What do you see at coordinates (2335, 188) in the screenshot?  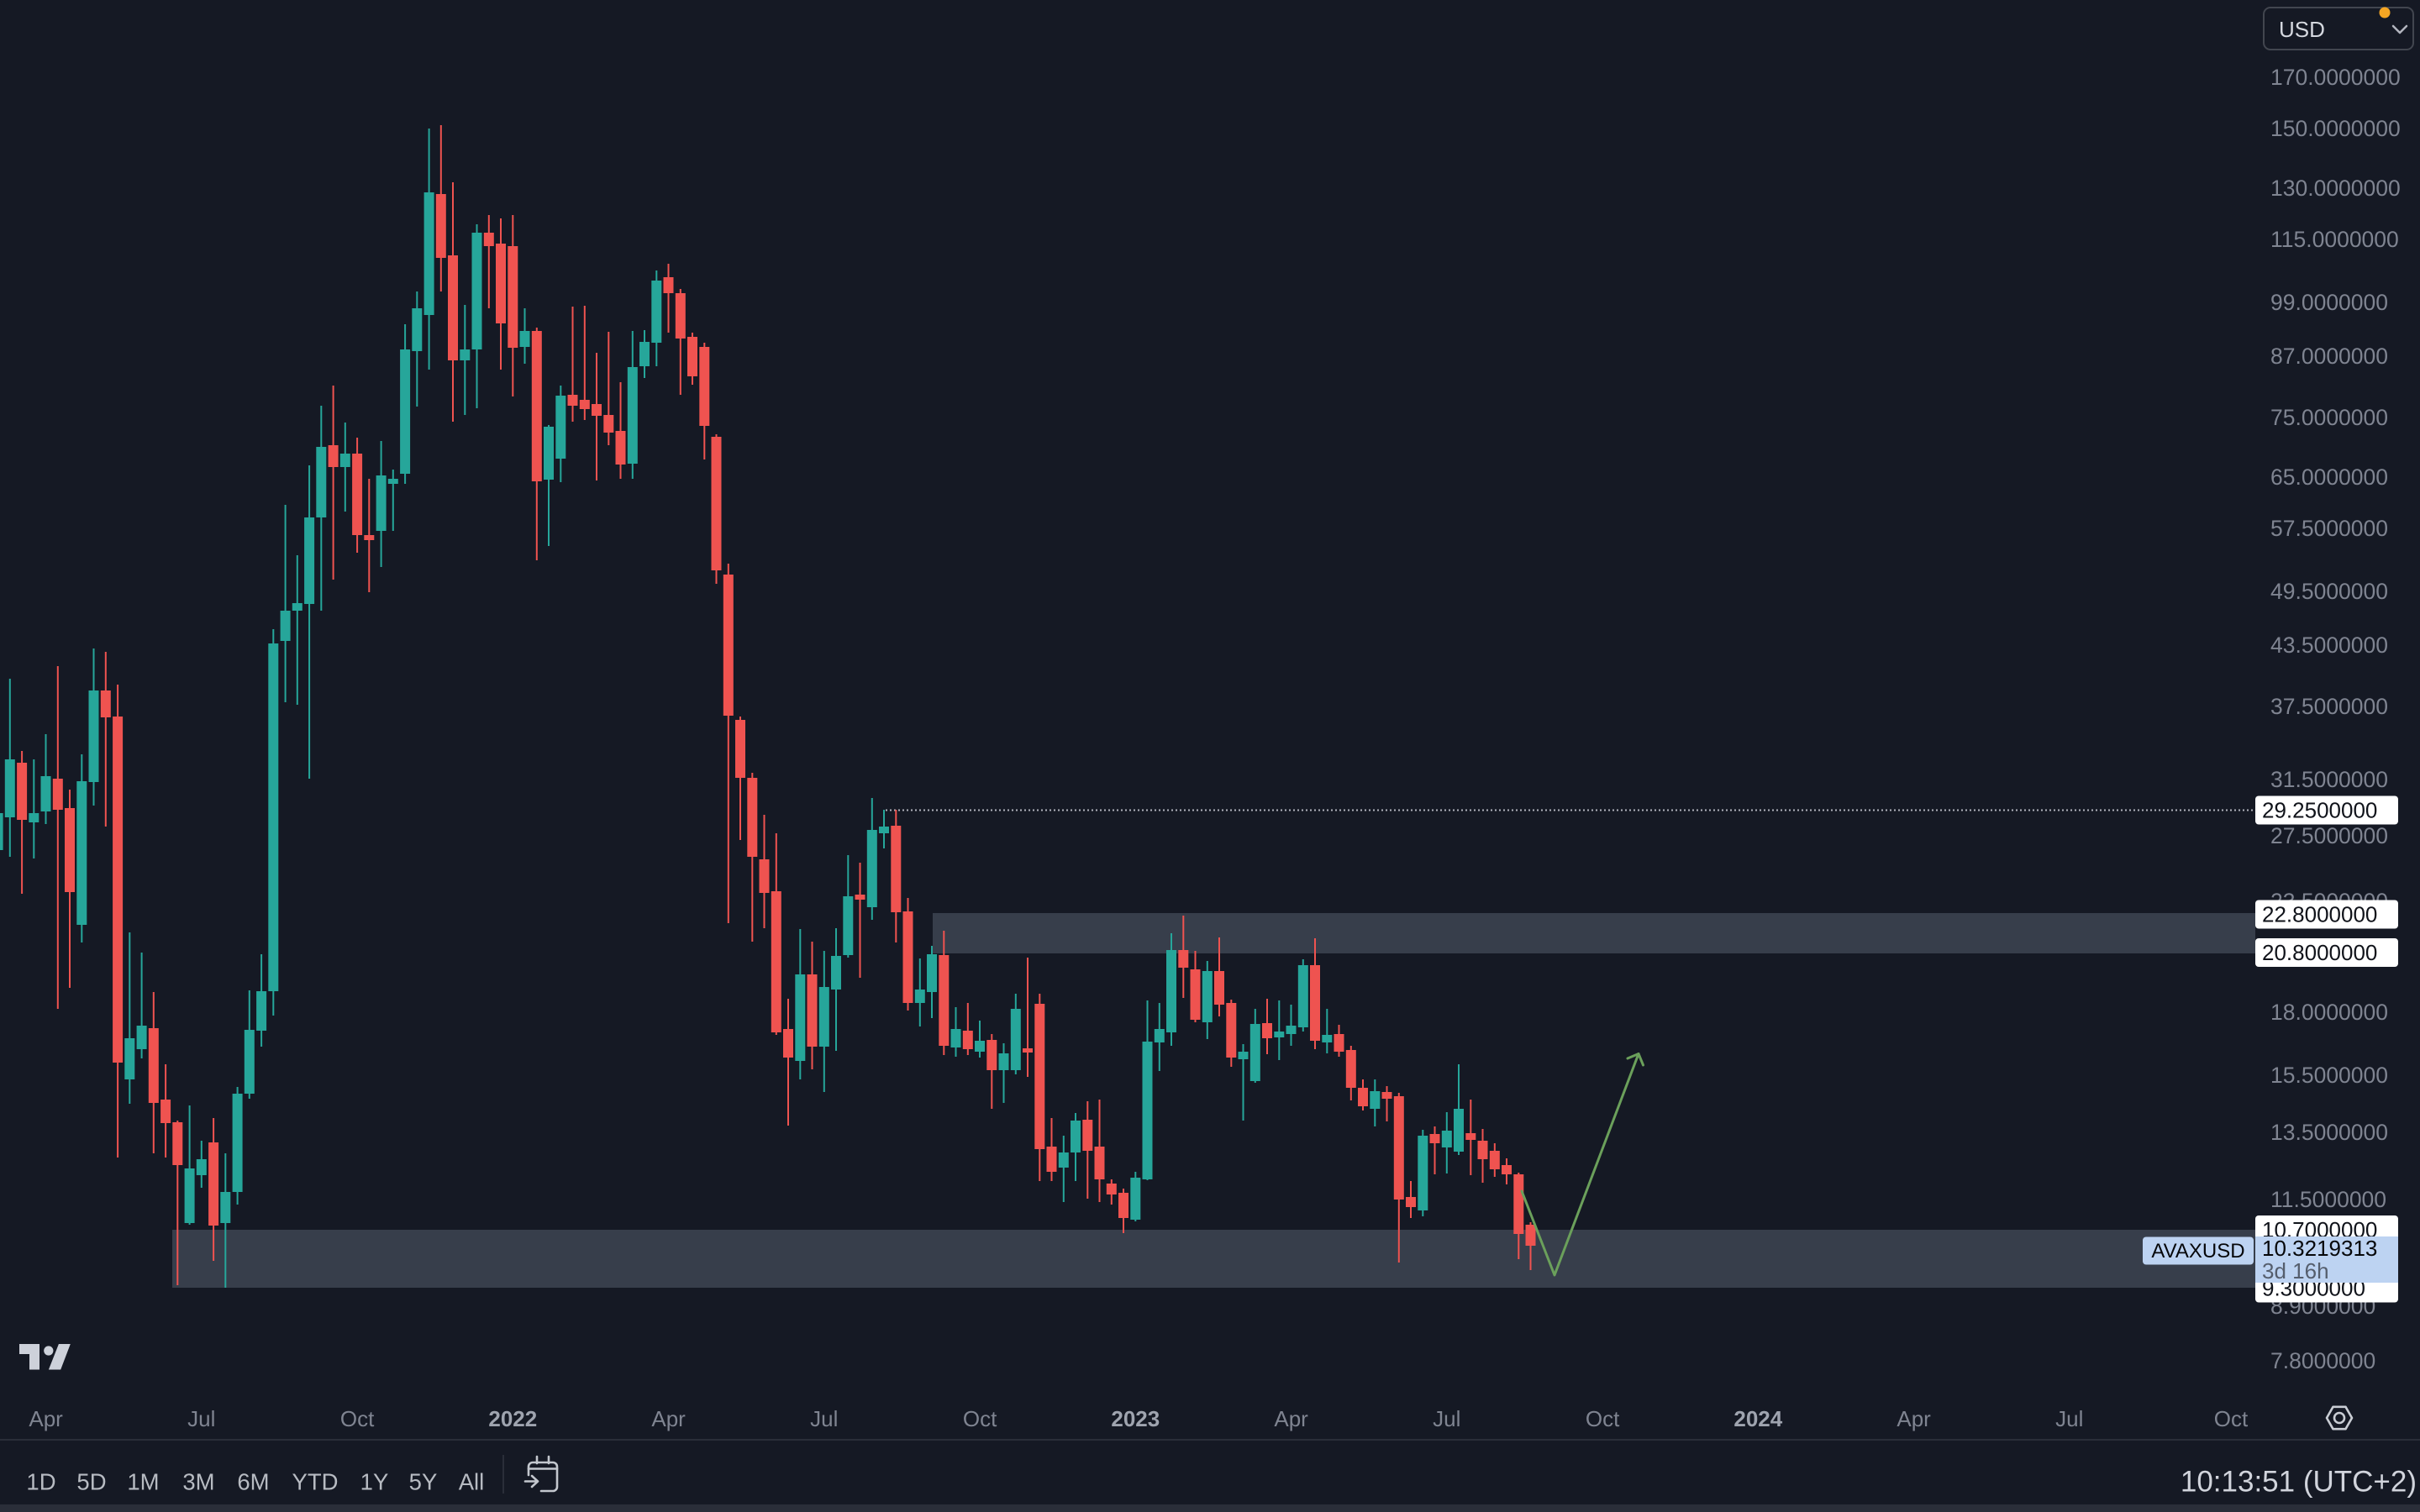 I see `svg-text: 130.0000000` at bounding box center [2335, 188].